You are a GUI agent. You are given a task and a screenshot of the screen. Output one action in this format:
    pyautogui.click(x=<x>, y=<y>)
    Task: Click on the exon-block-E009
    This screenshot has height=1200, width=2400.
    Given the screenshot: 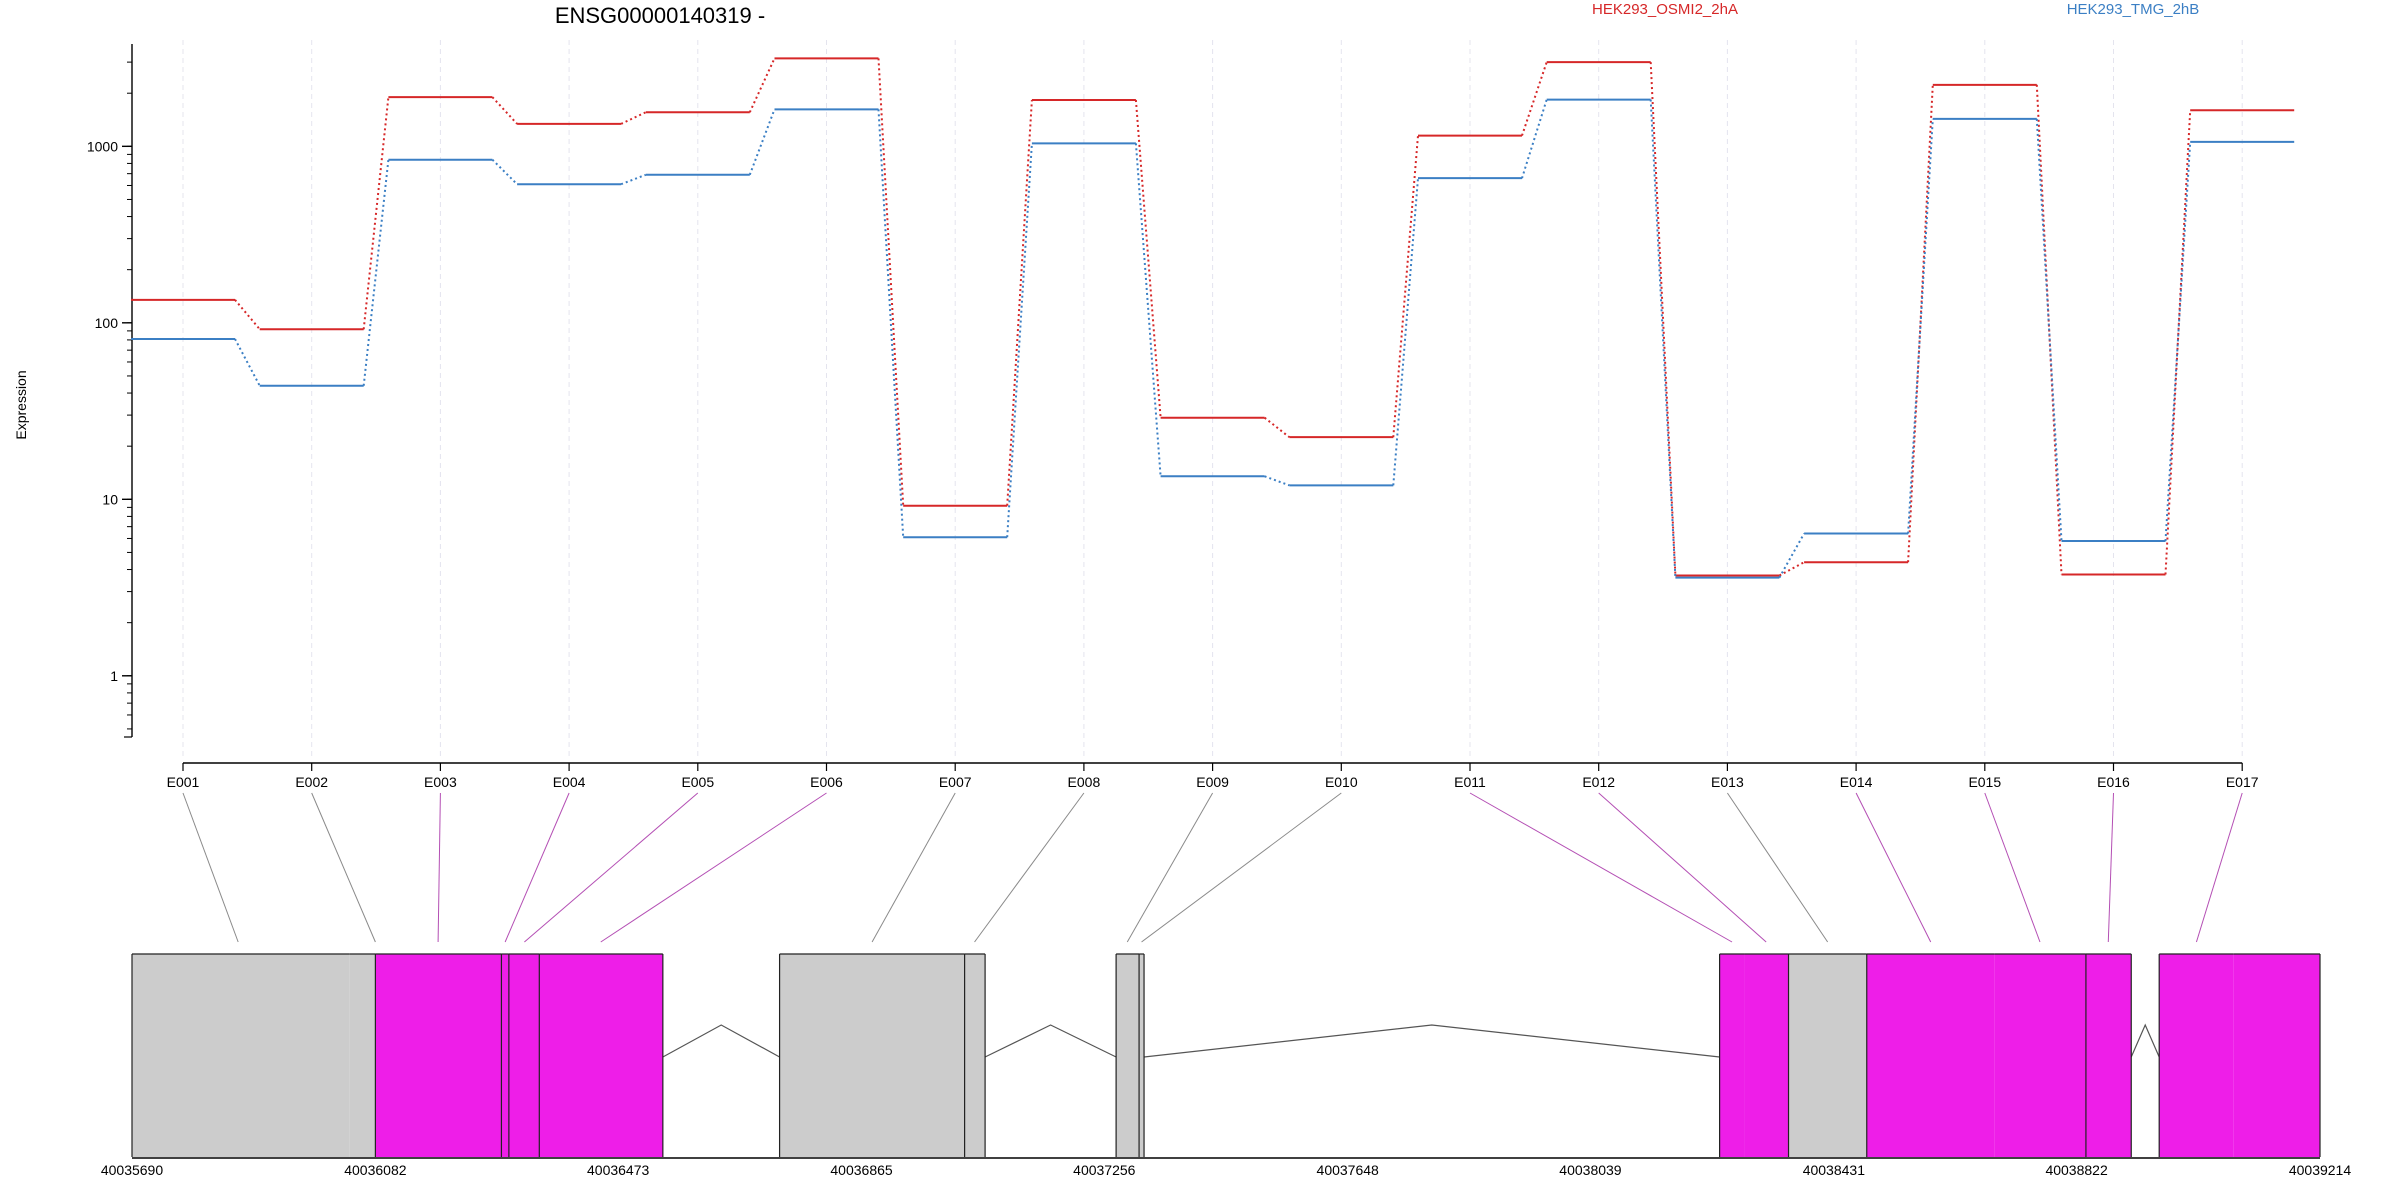 What is the action you would take?
    pyautogui.click(x=1128, y=1055)
    